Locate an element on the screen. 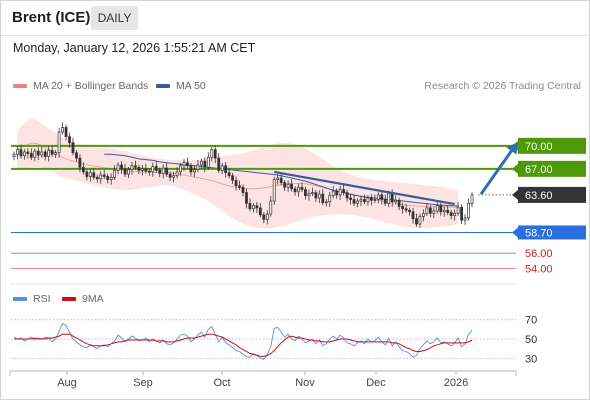  level-label: 58.70 is located at coordinates (539, 233).